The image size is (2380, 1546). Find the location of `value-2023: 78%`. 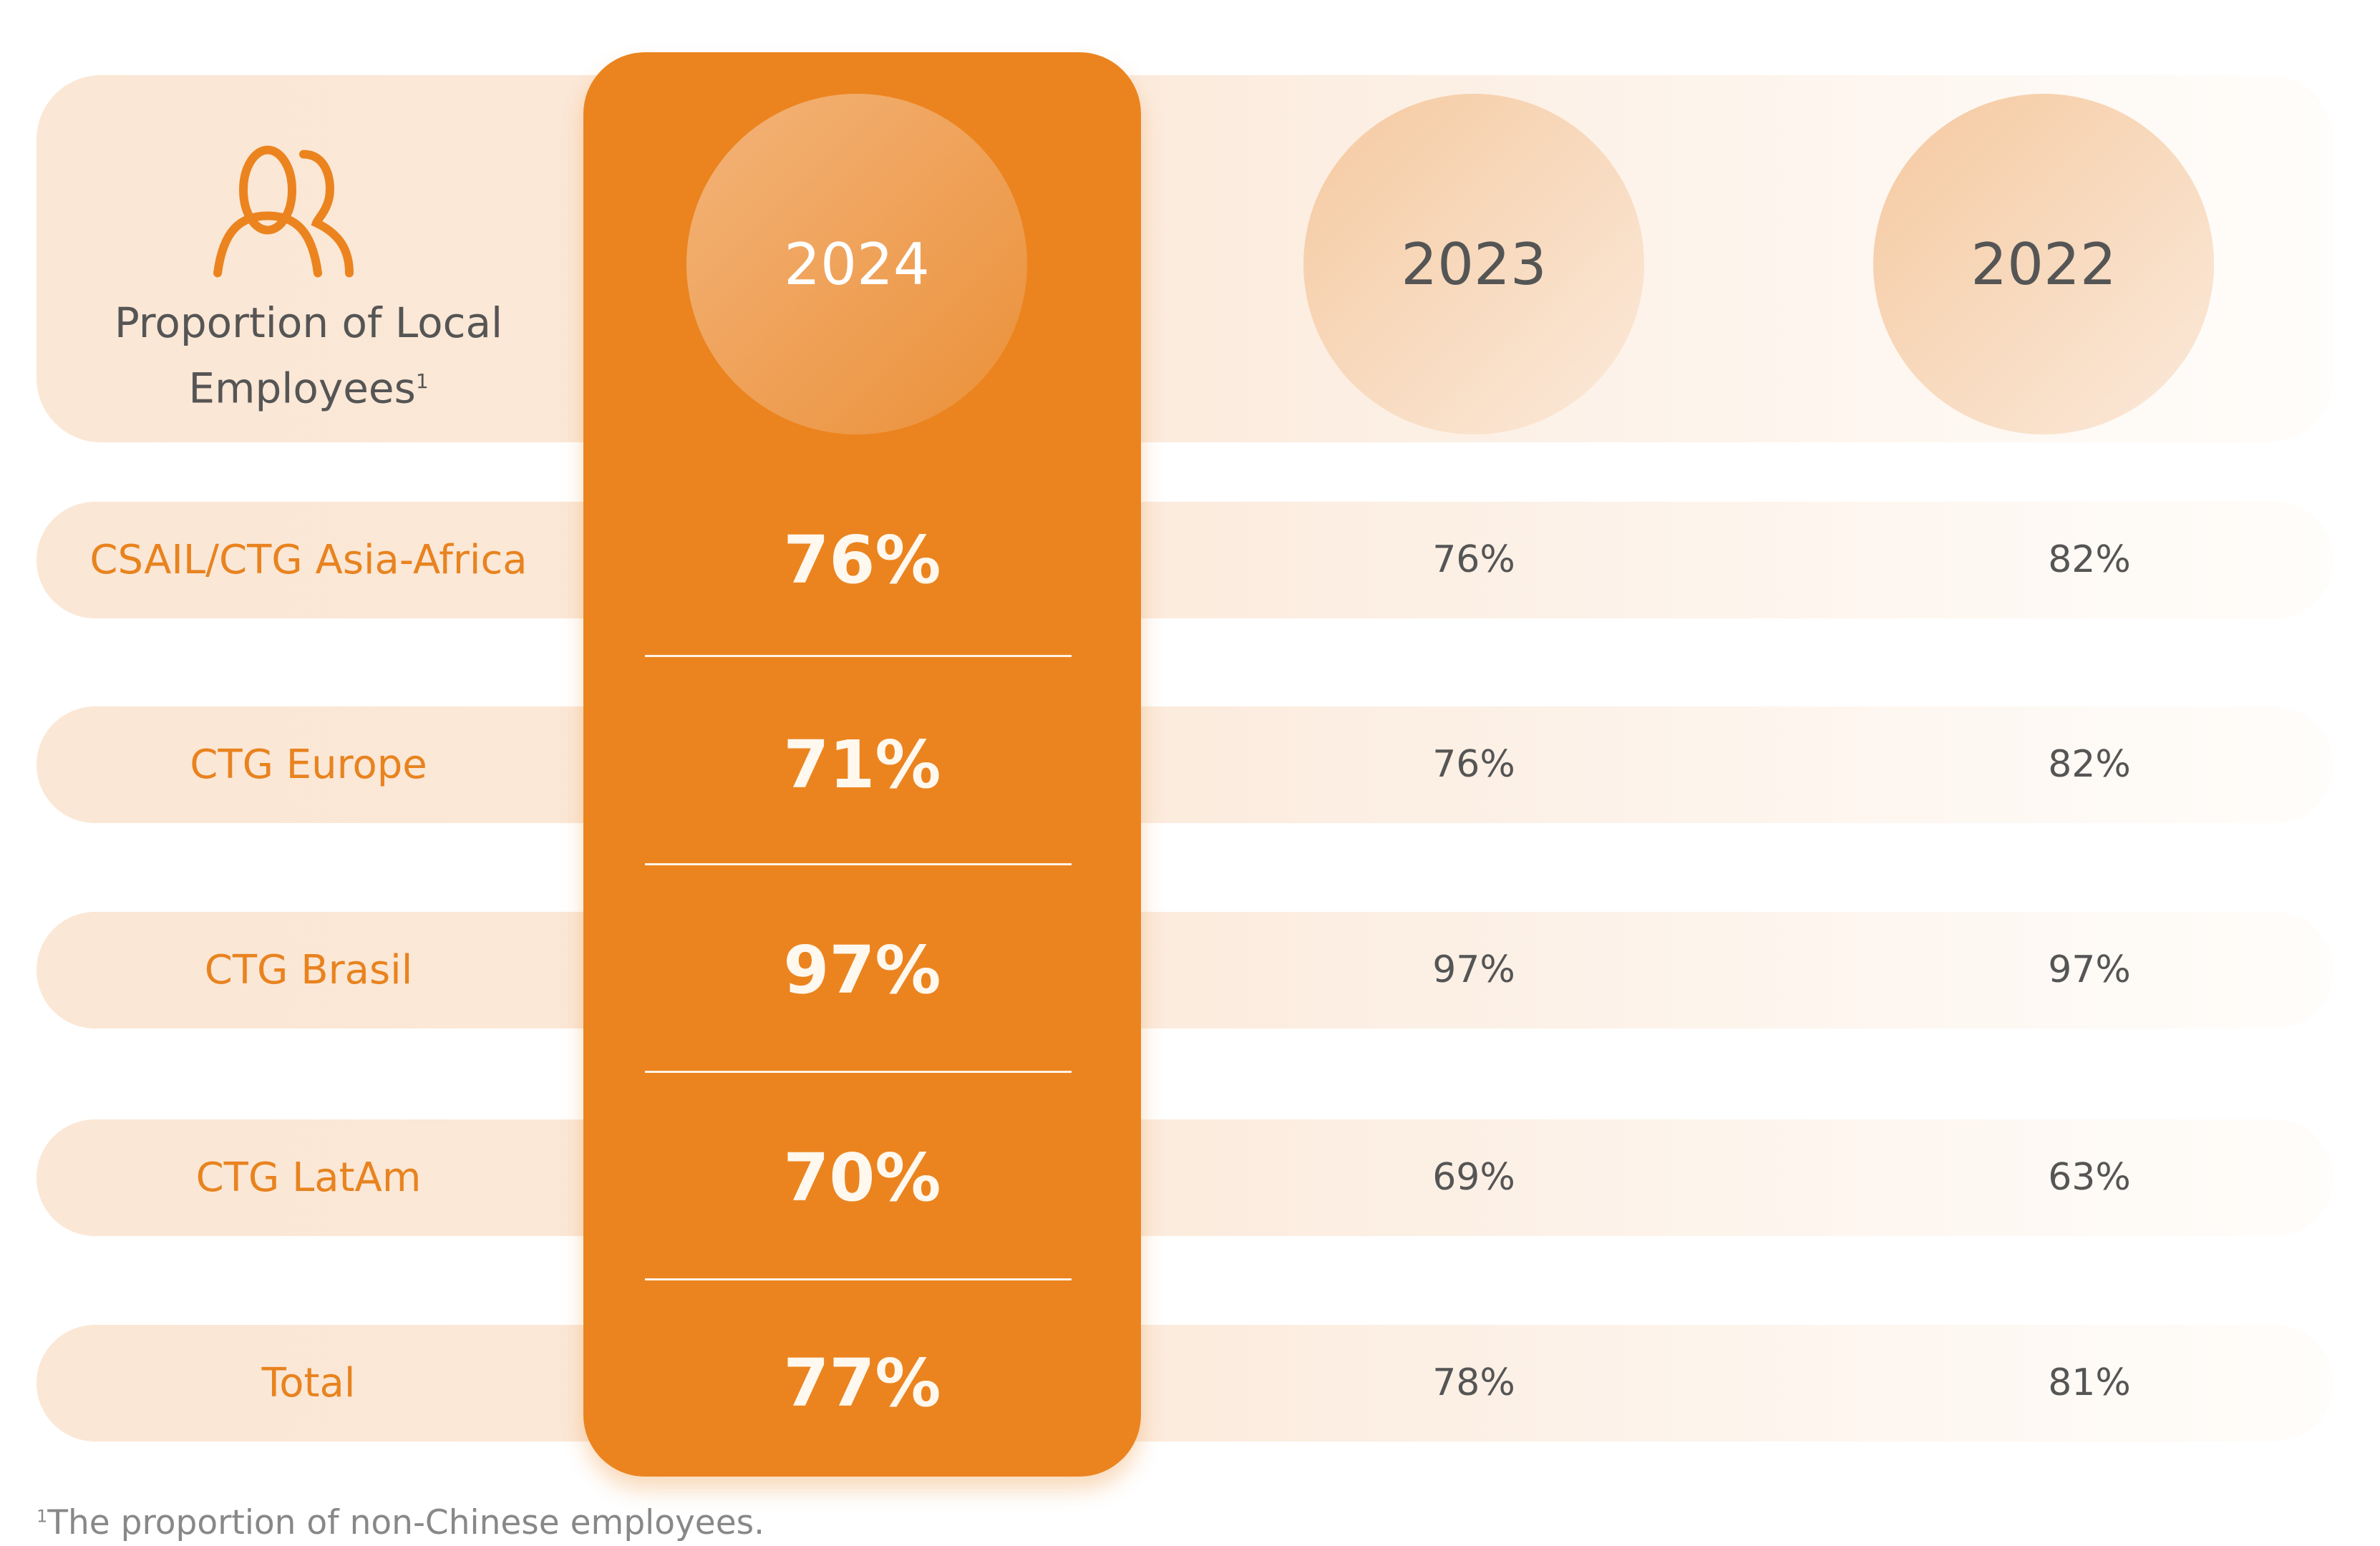

value-2023: 78% is located at coordinates (1473, 1382).